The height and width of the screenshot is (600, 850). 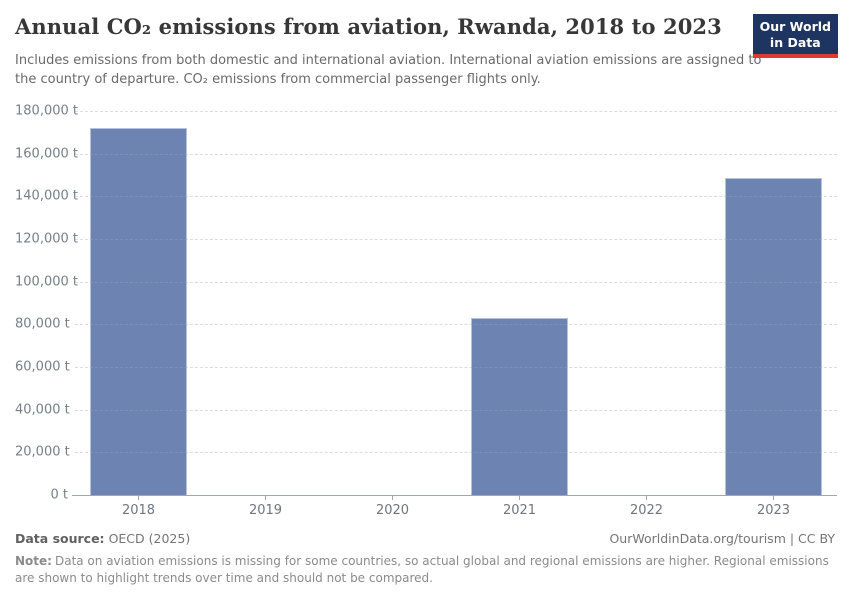 I want to click on data-source-value: OECD (2025), so click(x=149, y=538).